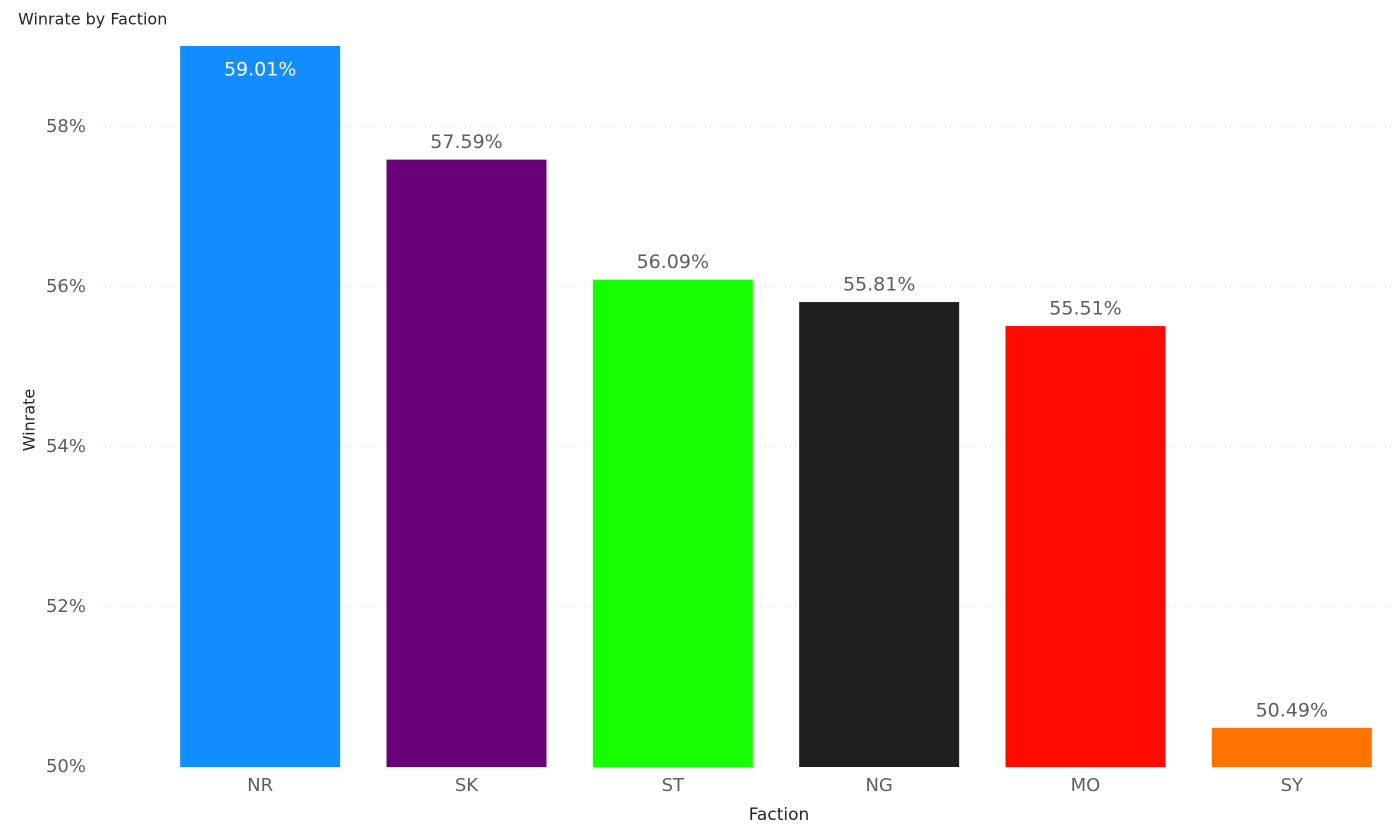  What do you see at coordinates (92, 19) in the screenshot?
I see `chart-title: Winrate by Faction` at bounding box center [92, 19].